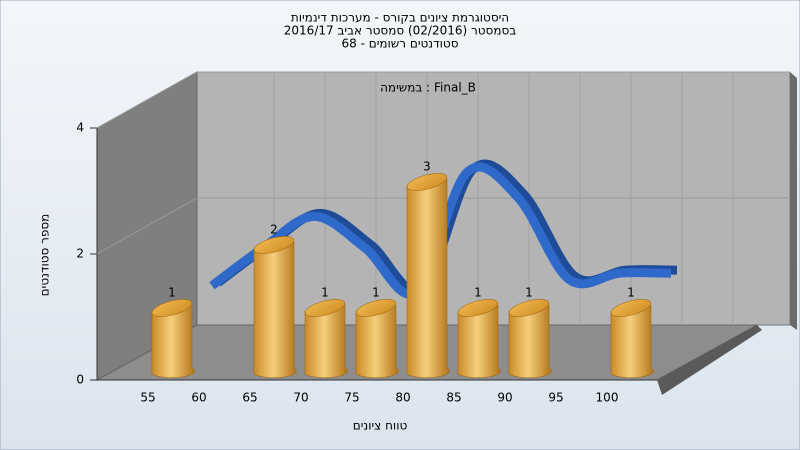 The image size is (800, 450). I want to click on chart-title: סטודנטים רשומים - 68, so click(399, 44).